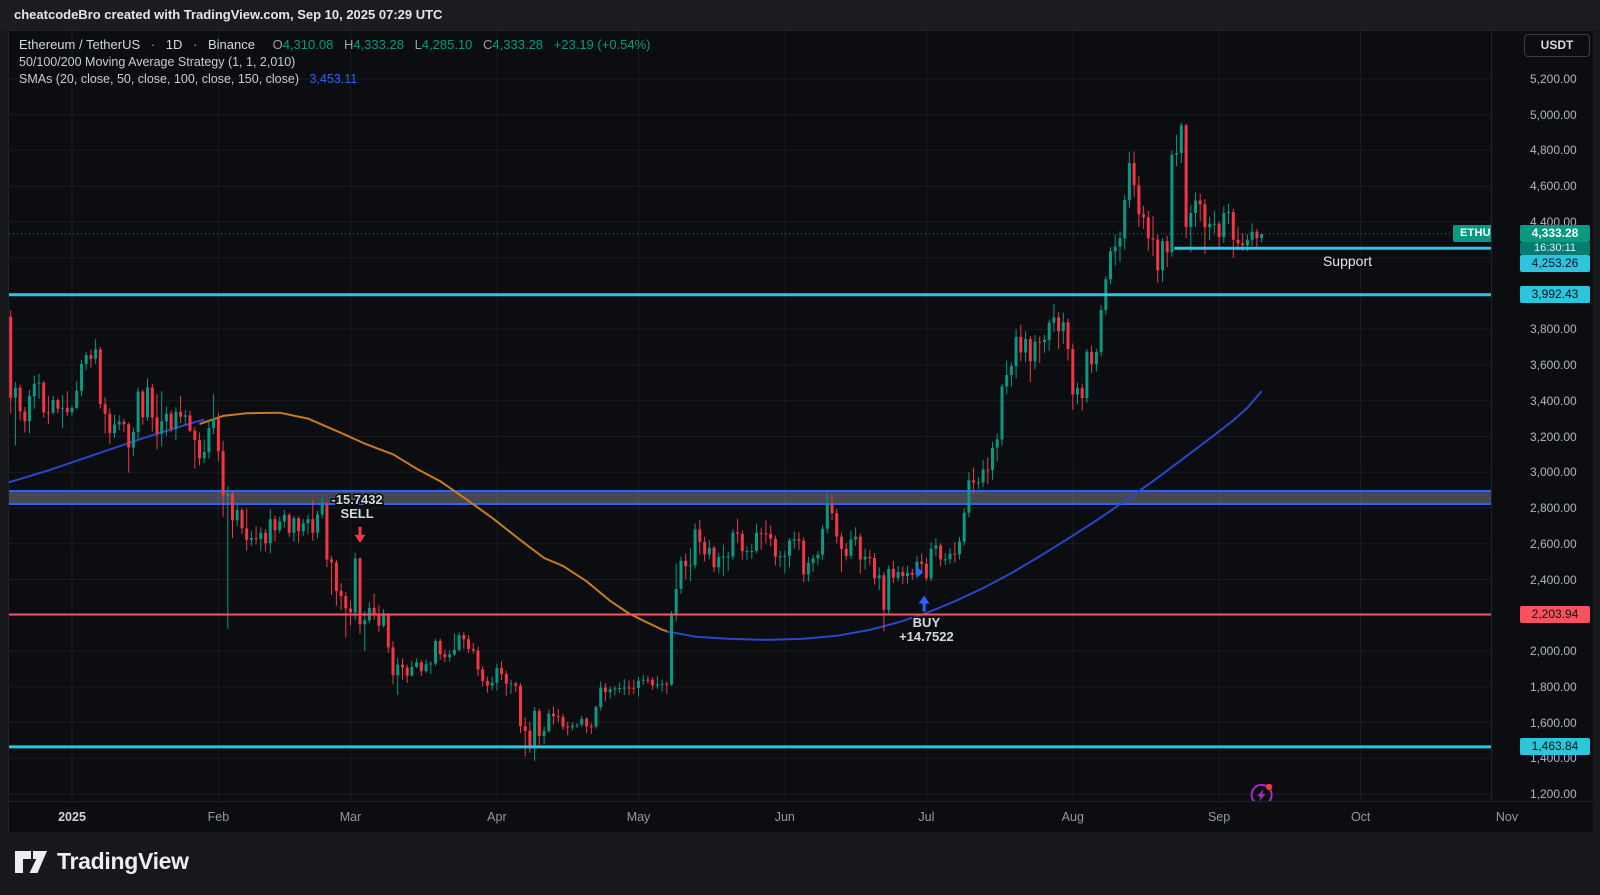  What do you see at coordinates (1360, 817) in the screenshot?
I see `time-axis-label-oct: Oct` at bounding box center [1360, 817].